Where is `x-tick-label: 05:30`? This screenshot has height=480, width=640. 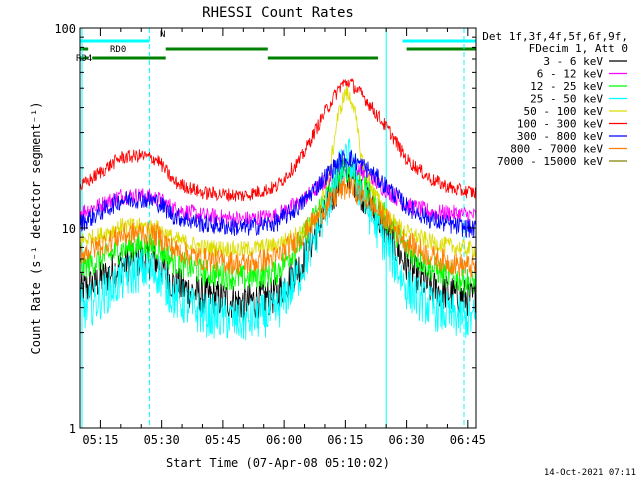
x-tick-label: 05:30 is located at coordinates (162, 440).